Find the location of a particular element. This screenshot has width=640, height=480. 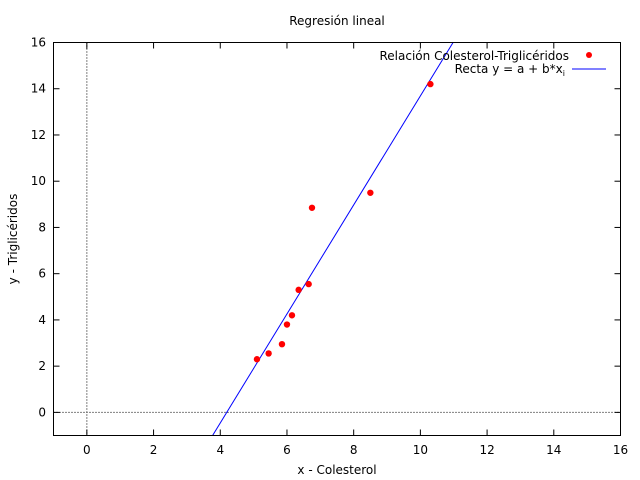

y-tick-label: 10 is located at coordinates (38, 181).